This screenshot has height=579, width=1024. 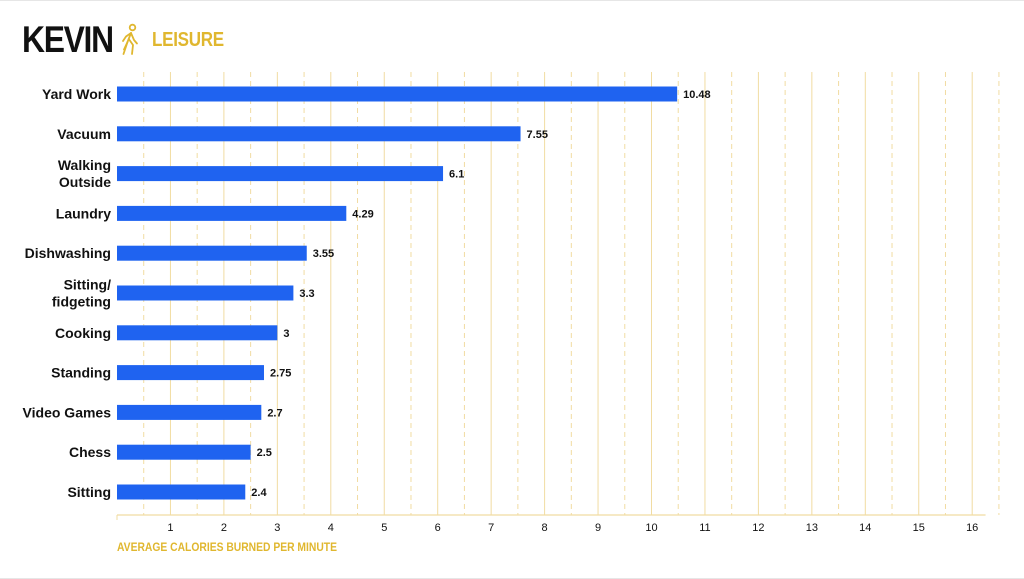 I want to click on chart-header: KEVIN LEISURE, so click(x=129, y=39).